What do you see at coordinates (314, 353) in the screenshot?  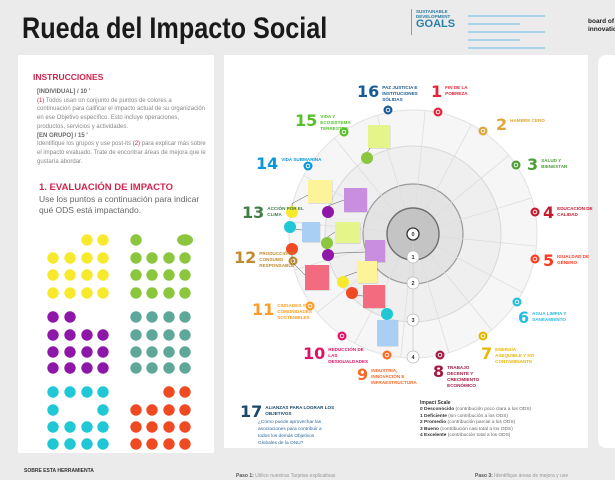 I see `goal-number: 10` at bounding box center [314, 353].